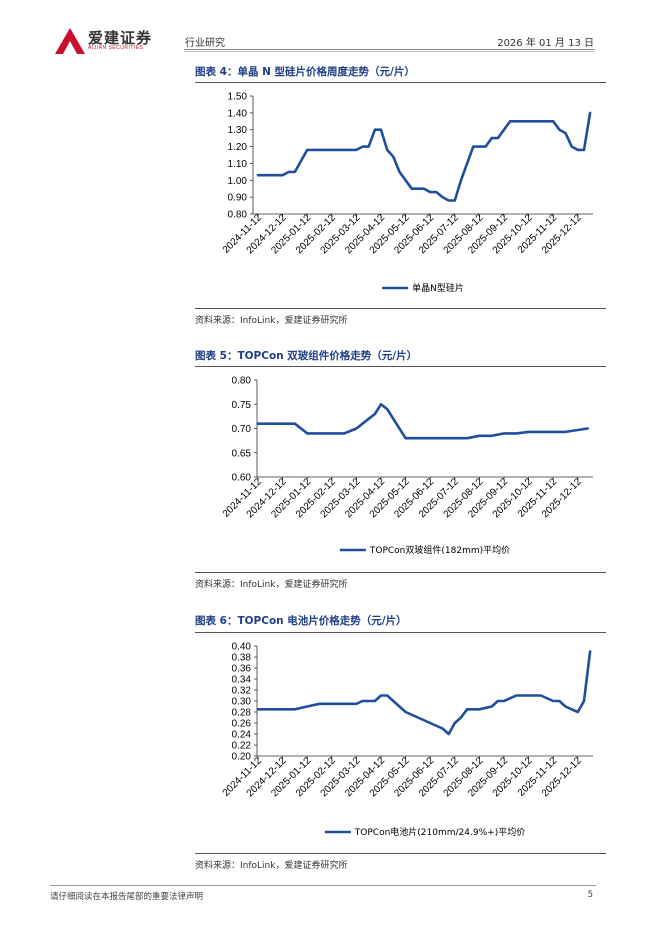 The height and width of the screenshot is (936, 662). Describe the element at coordinates (400, 632) in the screenshot. I see `figure-6-top-rule` at that location.